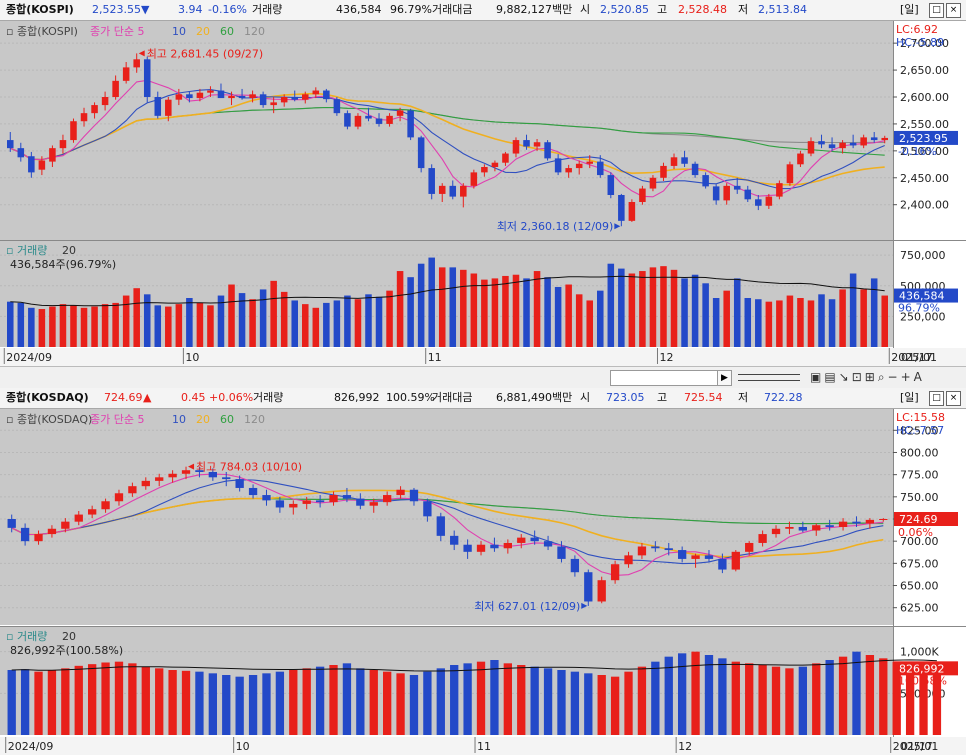 The image size is (966, 755). I want to click on kospi-amt-label: 거래대금, so click(452, 9).